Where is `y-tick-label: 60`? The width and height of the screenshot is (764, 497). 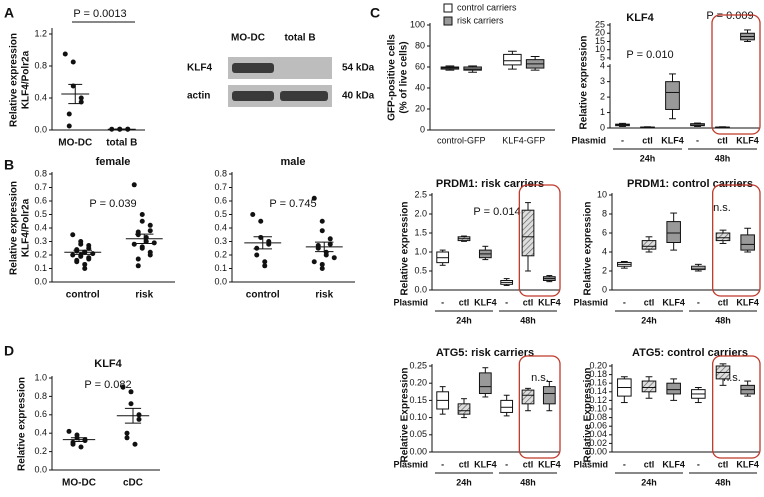 y-tick-label: 60 is located at coordinates (420, 66).